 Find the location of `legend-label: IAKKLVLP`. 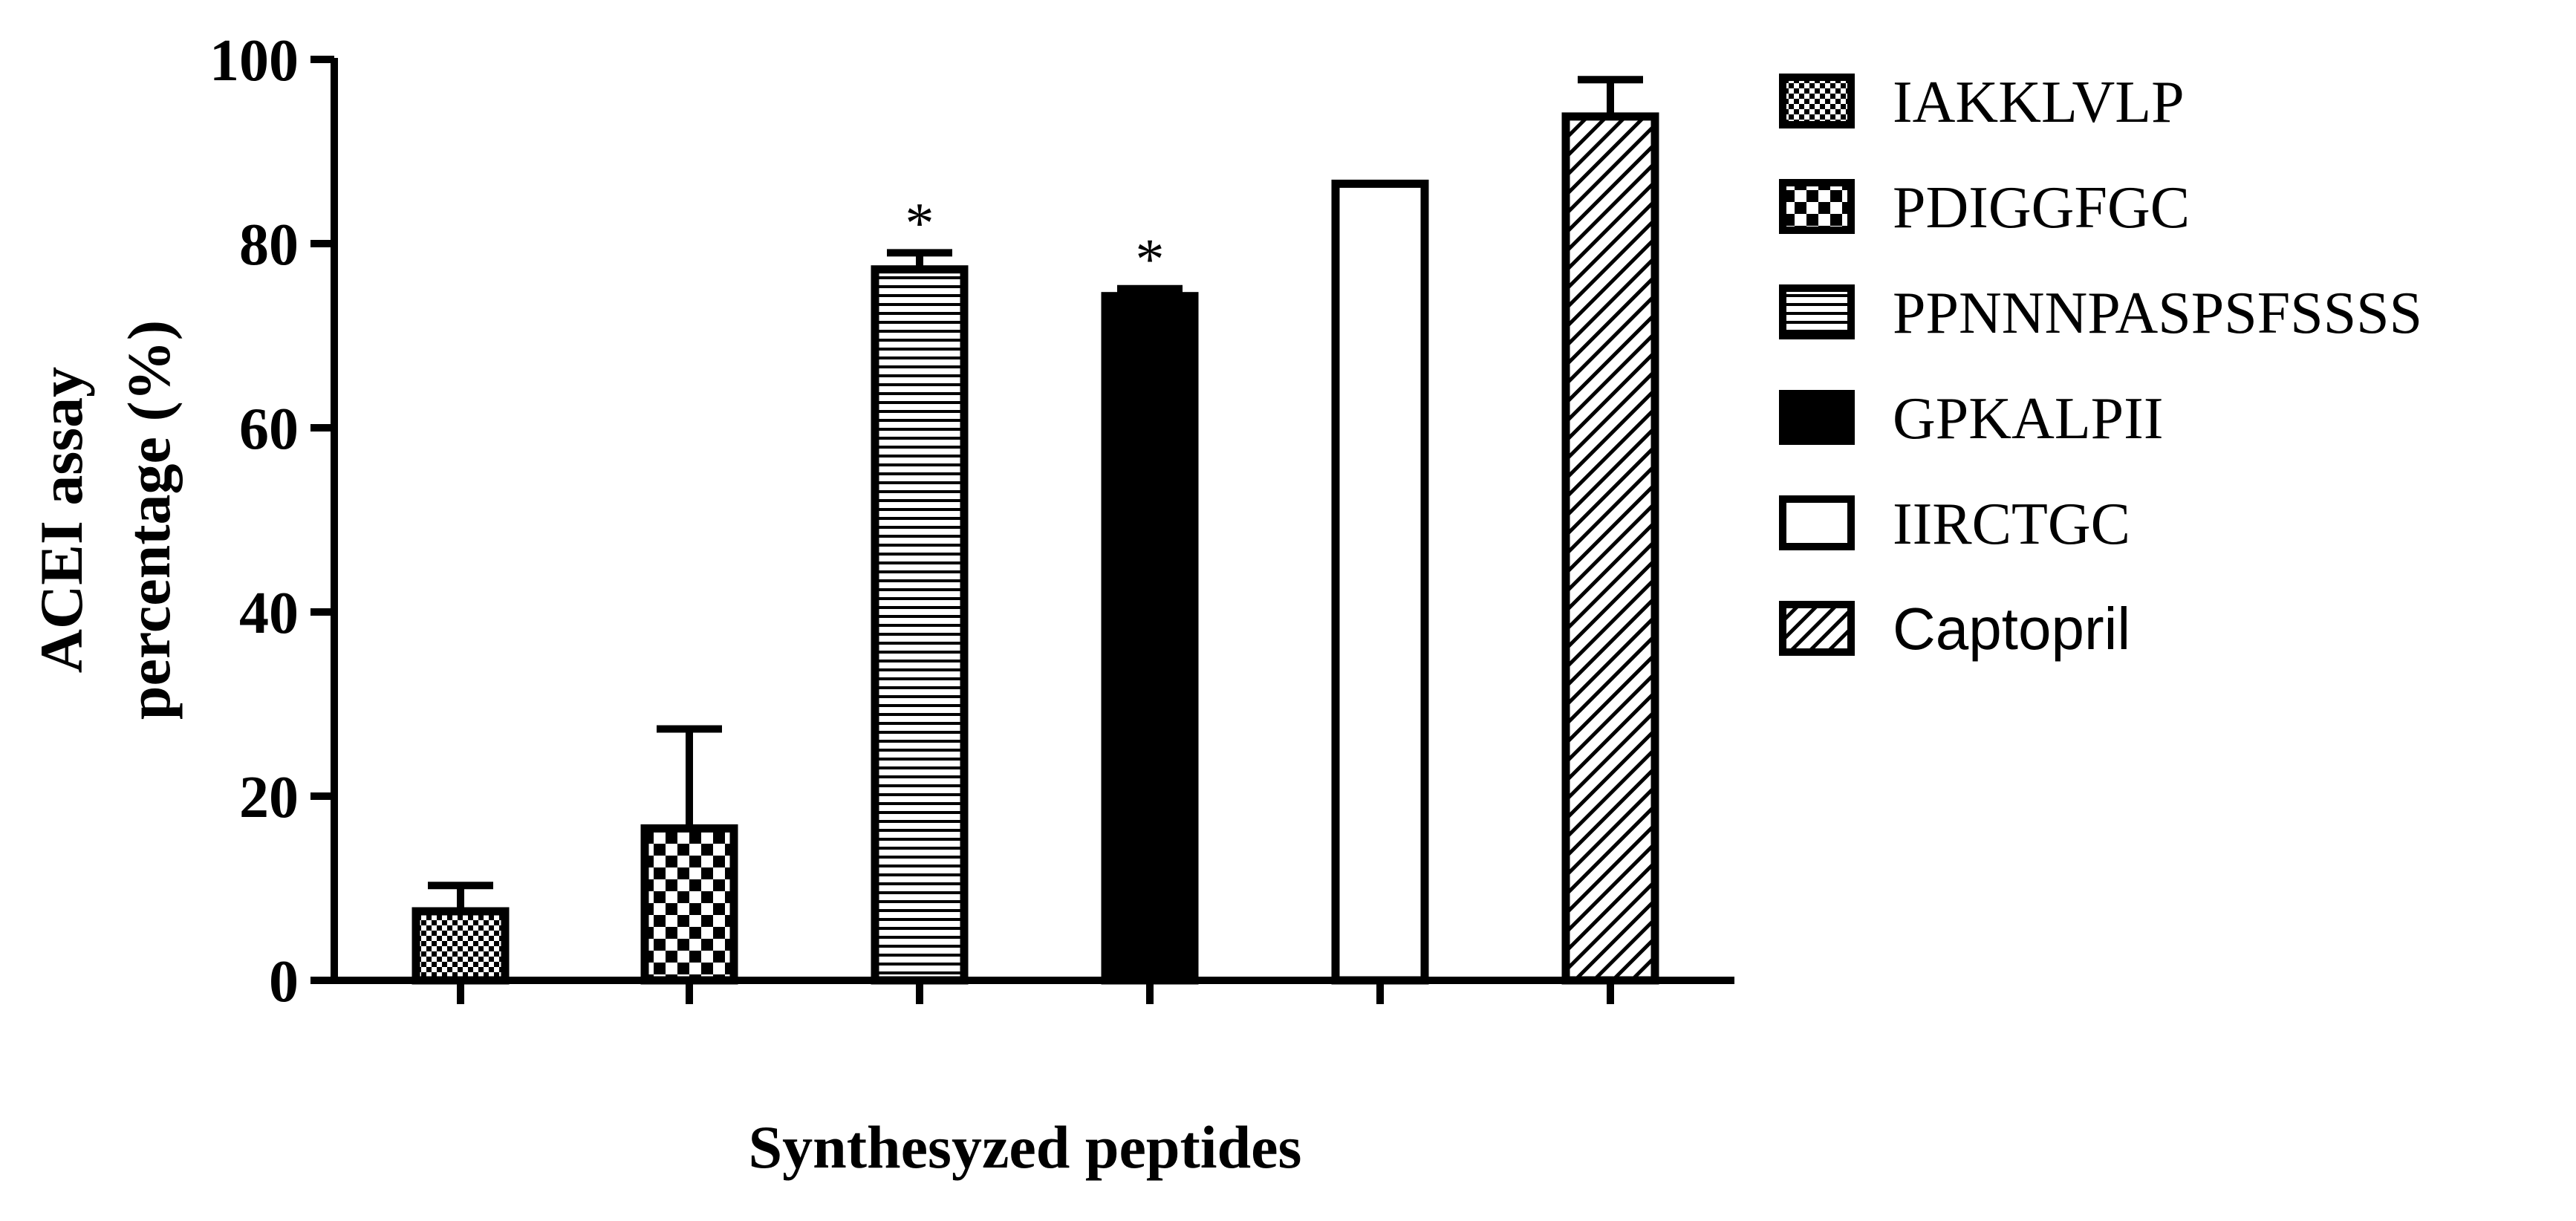

legend-label: IAKKLVLP is located at coordinates (2039, 103).